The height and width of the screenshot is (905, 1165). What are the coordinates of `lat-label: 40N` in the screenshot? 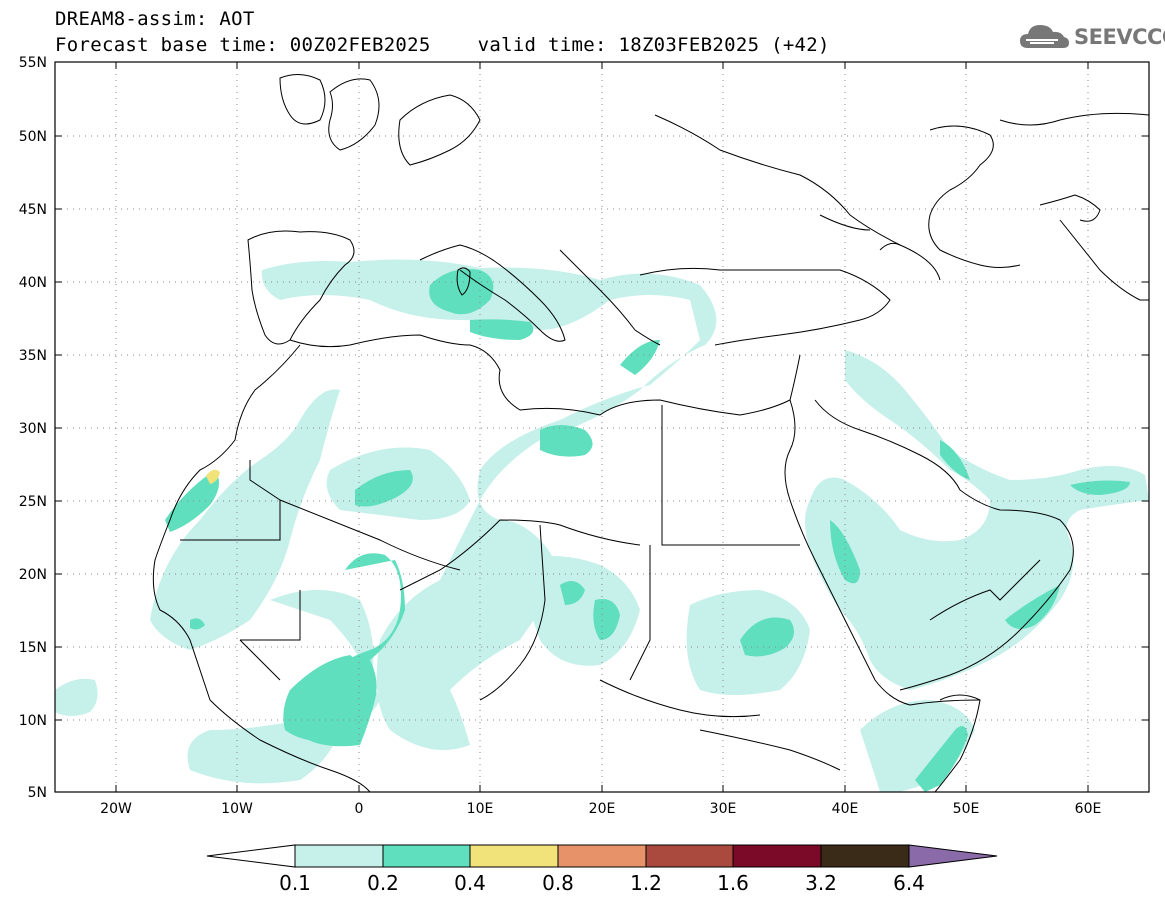 It's located at (33, 283).